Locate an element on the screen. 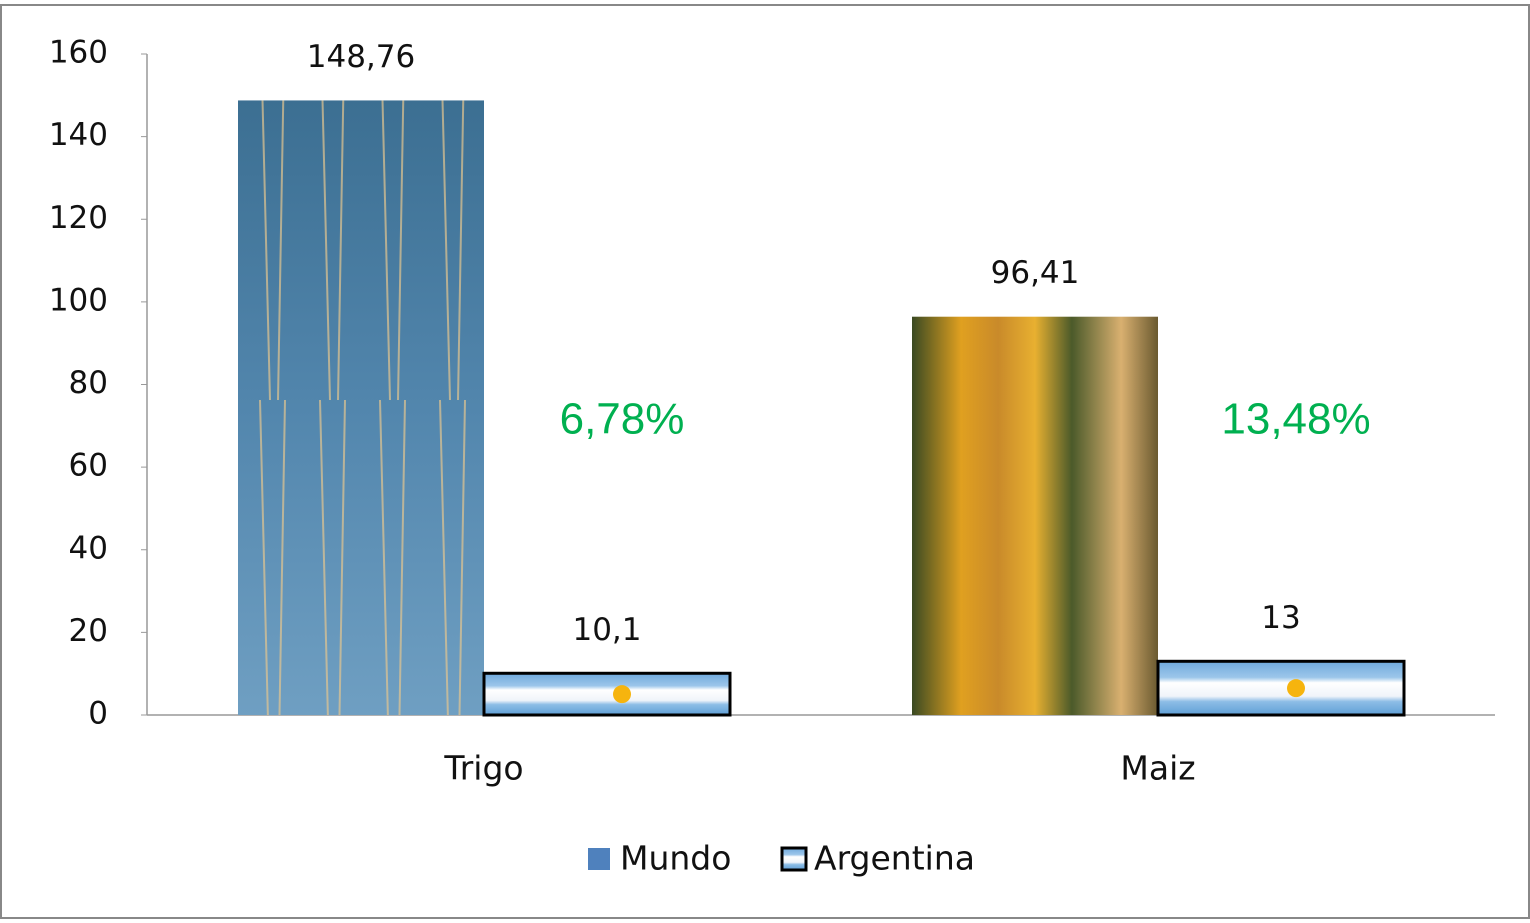  y-tick-label: 140 is located at coordinates (78, 135).